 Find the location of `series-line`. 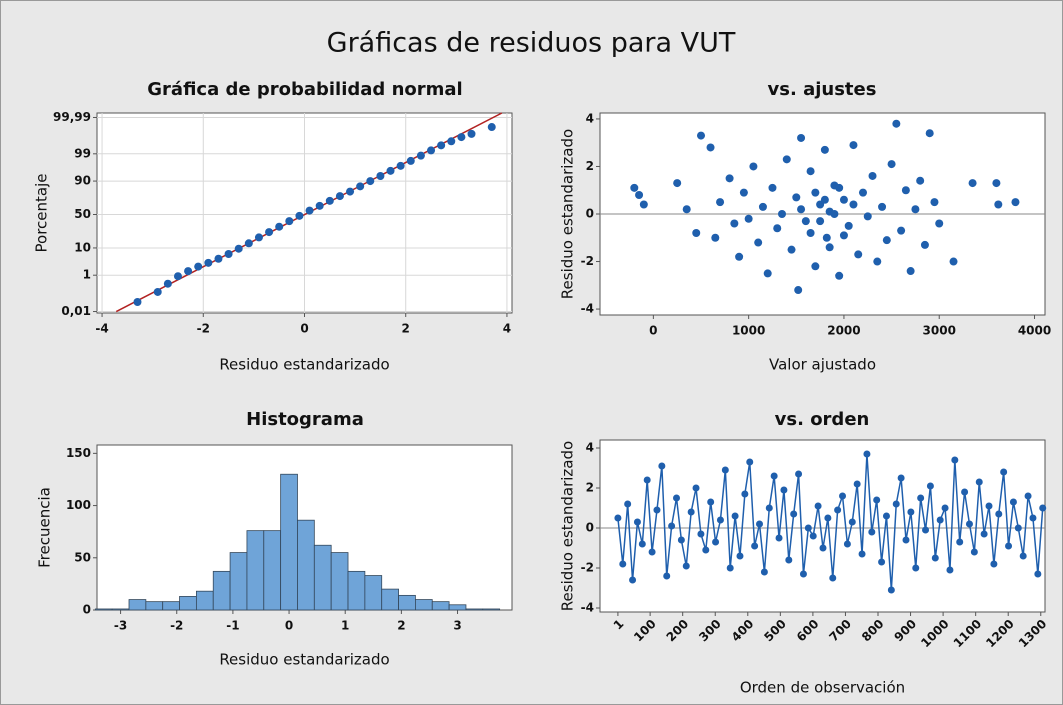

series-line is located at coordinates (830, 522).